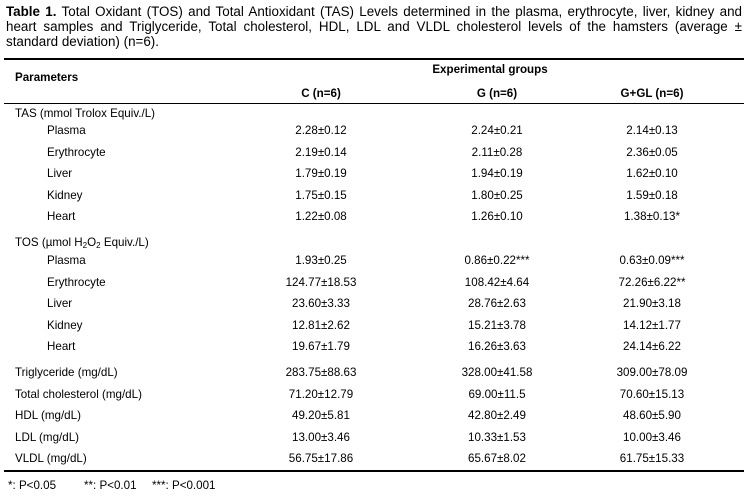  What do you see at coordinates (652, 173) in the screenshot?
I see `cell-g-gl: 1.62±0.10` at bounding box center [652, 173].